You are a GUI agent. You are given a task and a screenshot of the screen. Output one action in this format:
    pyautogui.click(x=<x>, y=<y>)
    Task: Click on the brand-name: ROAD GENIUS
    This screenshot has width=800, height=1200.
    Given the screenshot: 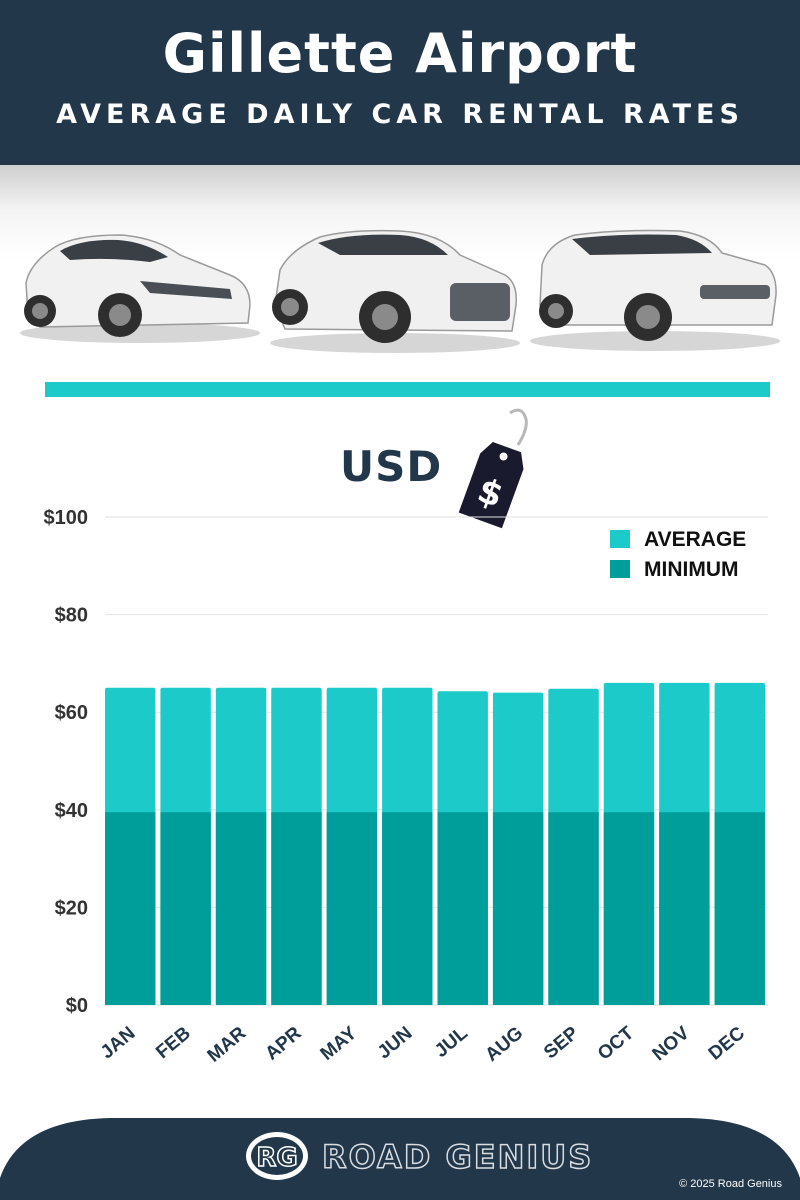 What is the action you would take?
    pyautogui.click(x=457, y=1157)
    